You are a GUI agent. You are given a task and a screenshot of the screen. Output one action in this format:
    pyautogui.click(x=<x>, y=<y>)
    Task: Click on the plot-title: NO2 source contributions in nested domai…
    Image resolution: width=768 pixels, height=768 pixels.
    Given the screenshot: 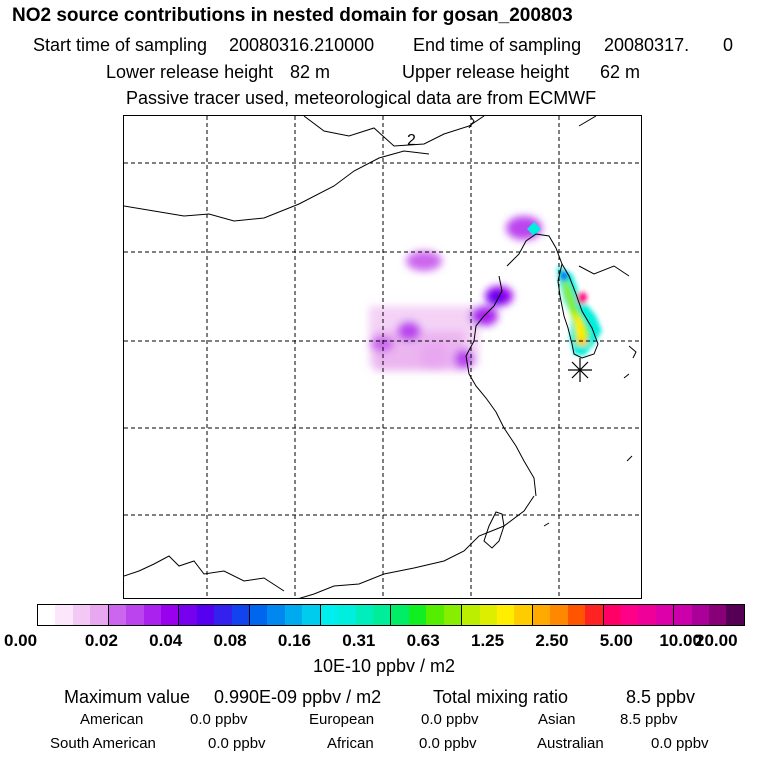 What is the action you would take?
    pyautogui.click(x=292, y=15)
    